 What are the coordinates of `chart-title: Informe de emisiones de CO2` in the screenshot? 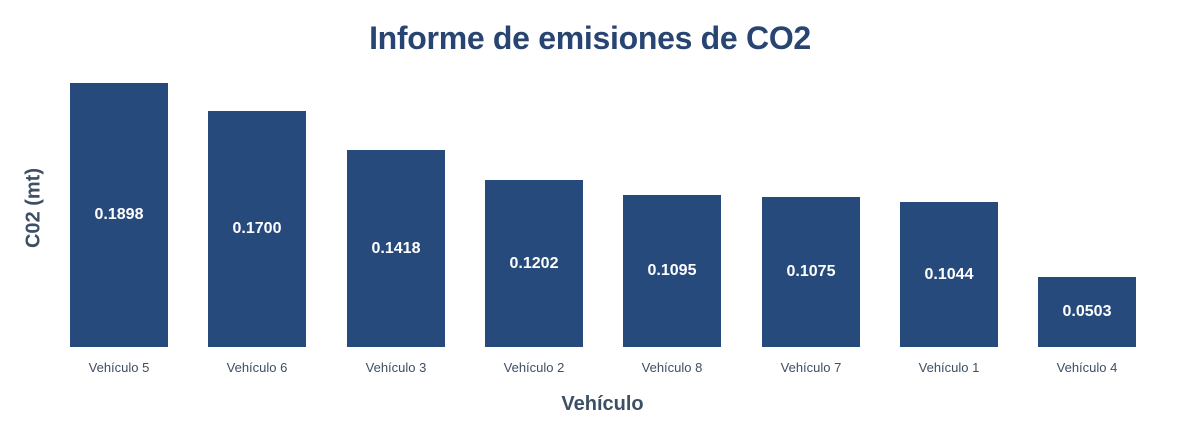 It's located at (590, 38).